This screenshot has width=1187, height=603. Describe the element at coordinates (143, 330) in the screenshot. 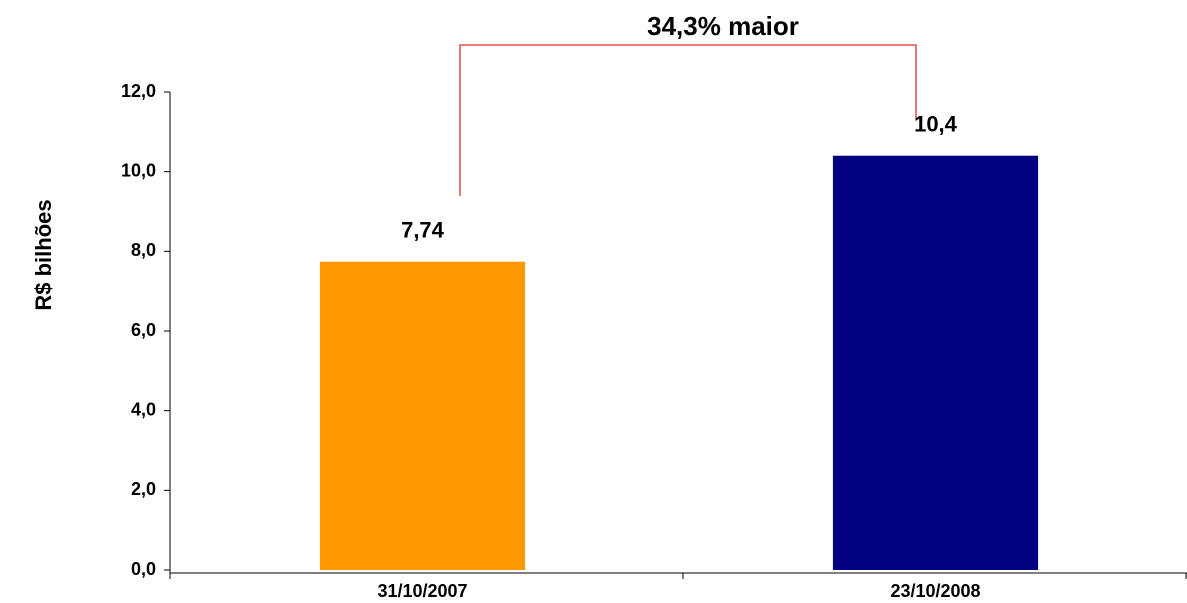

I see `y-tick-label: 6,0` at that location.